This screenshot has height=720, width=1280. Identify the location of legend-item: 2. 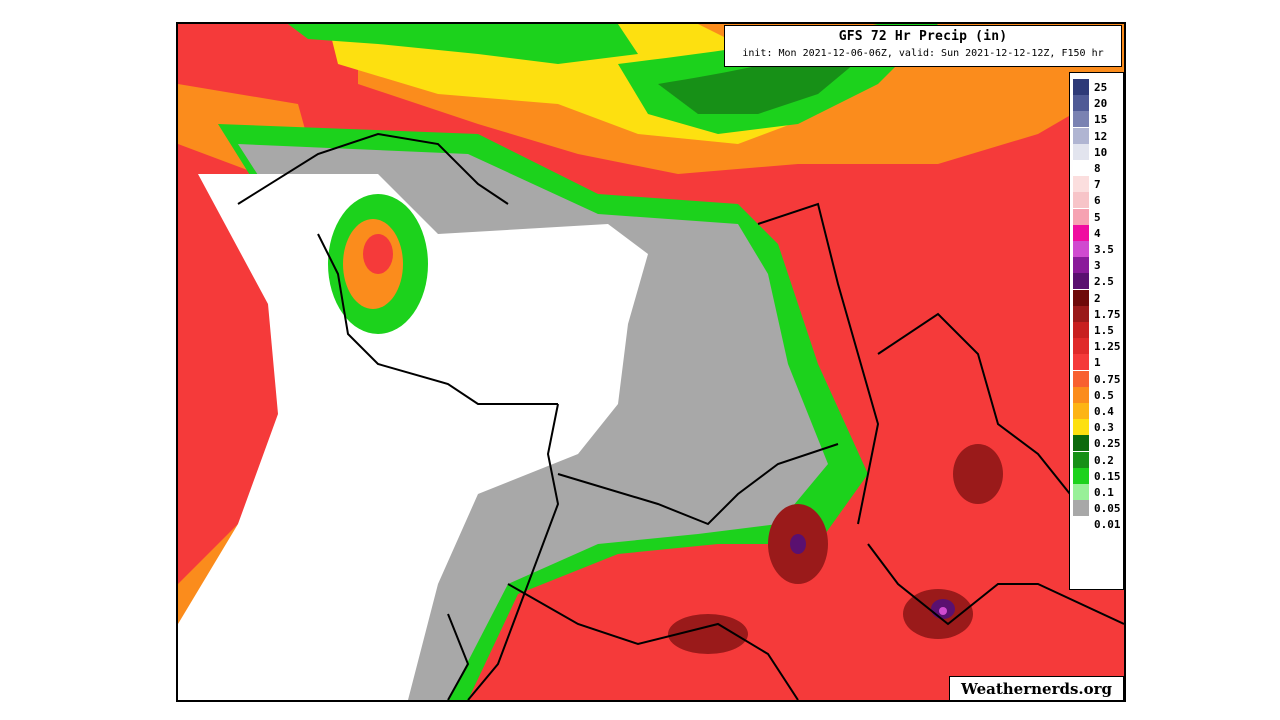
(1096, 297).